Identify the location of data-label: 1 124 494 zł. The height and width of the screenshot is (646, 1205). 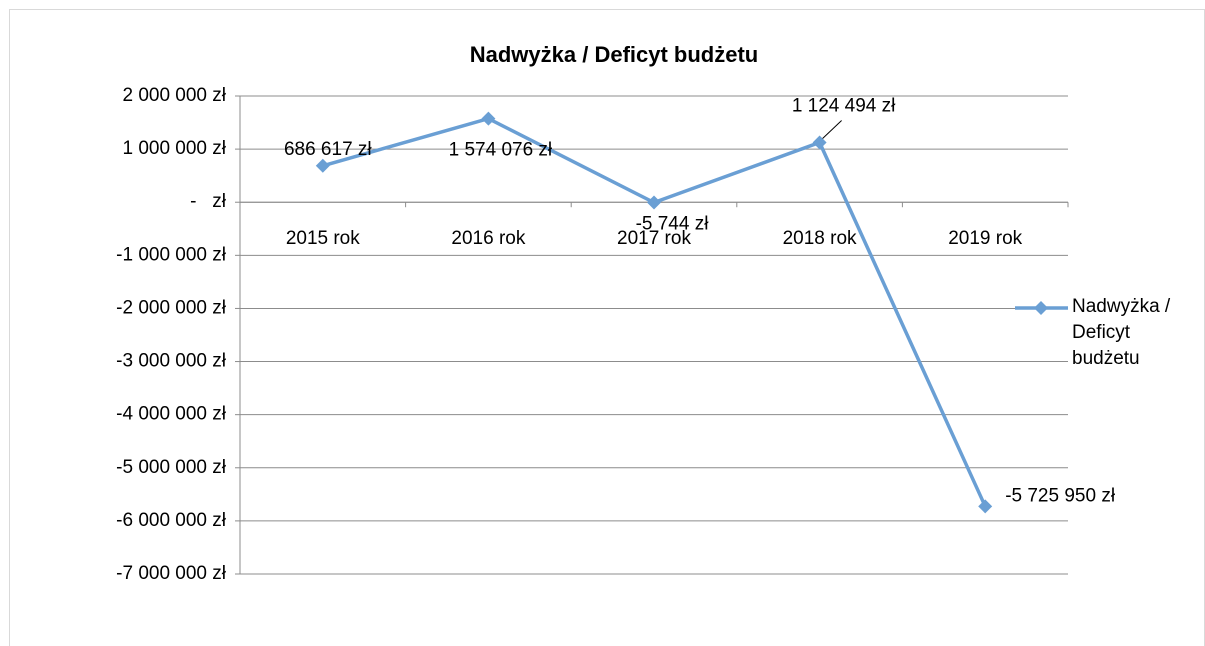
(844, 106).